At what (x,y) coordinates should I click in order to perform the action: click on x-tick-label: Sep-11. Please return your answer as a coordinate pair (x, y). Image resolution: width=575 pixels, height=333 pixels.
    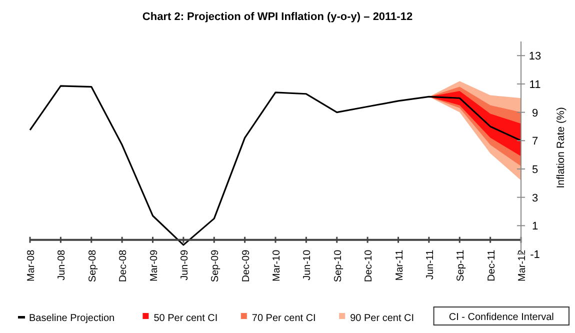
    Looking at the image, I should click on (461, 265).